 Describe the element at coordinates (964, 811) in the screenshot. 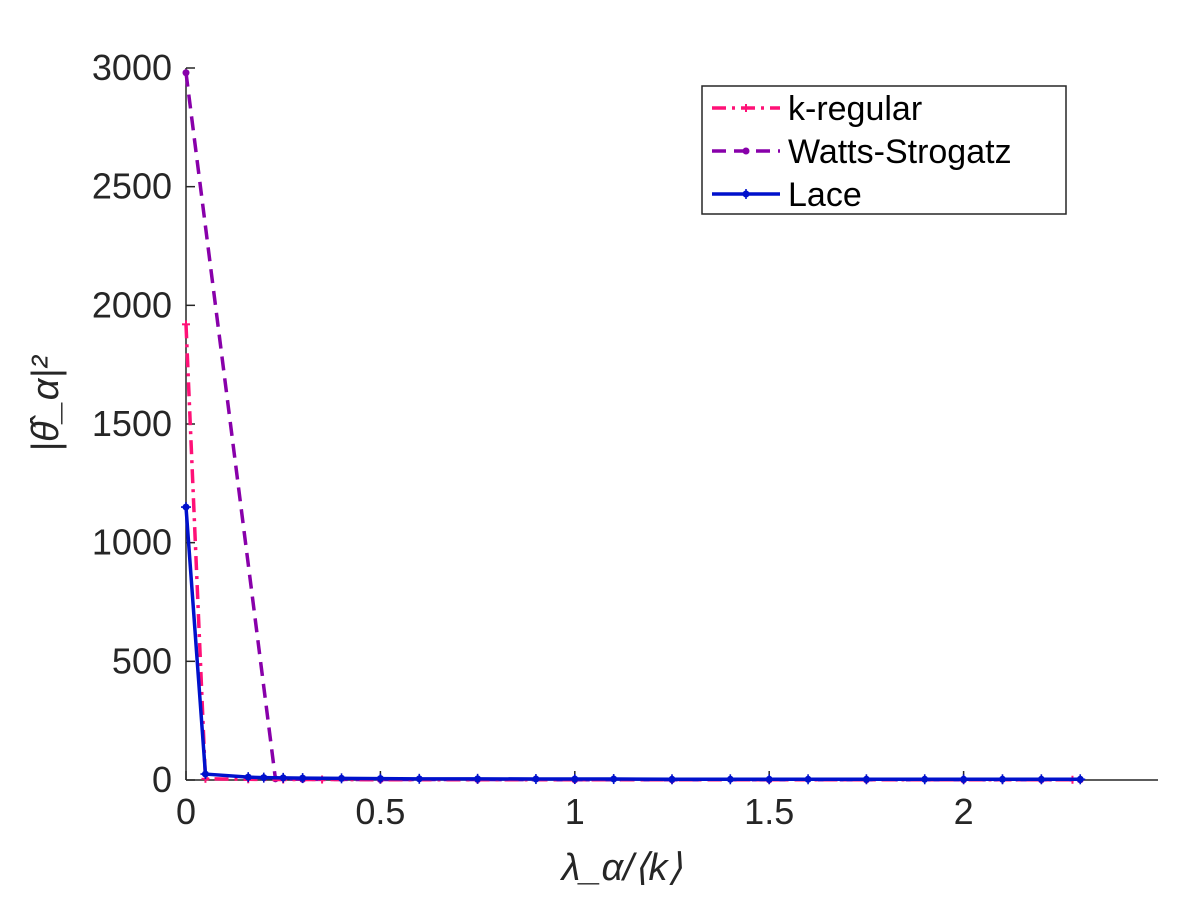

I see `x-tick-label: 2` at that location.